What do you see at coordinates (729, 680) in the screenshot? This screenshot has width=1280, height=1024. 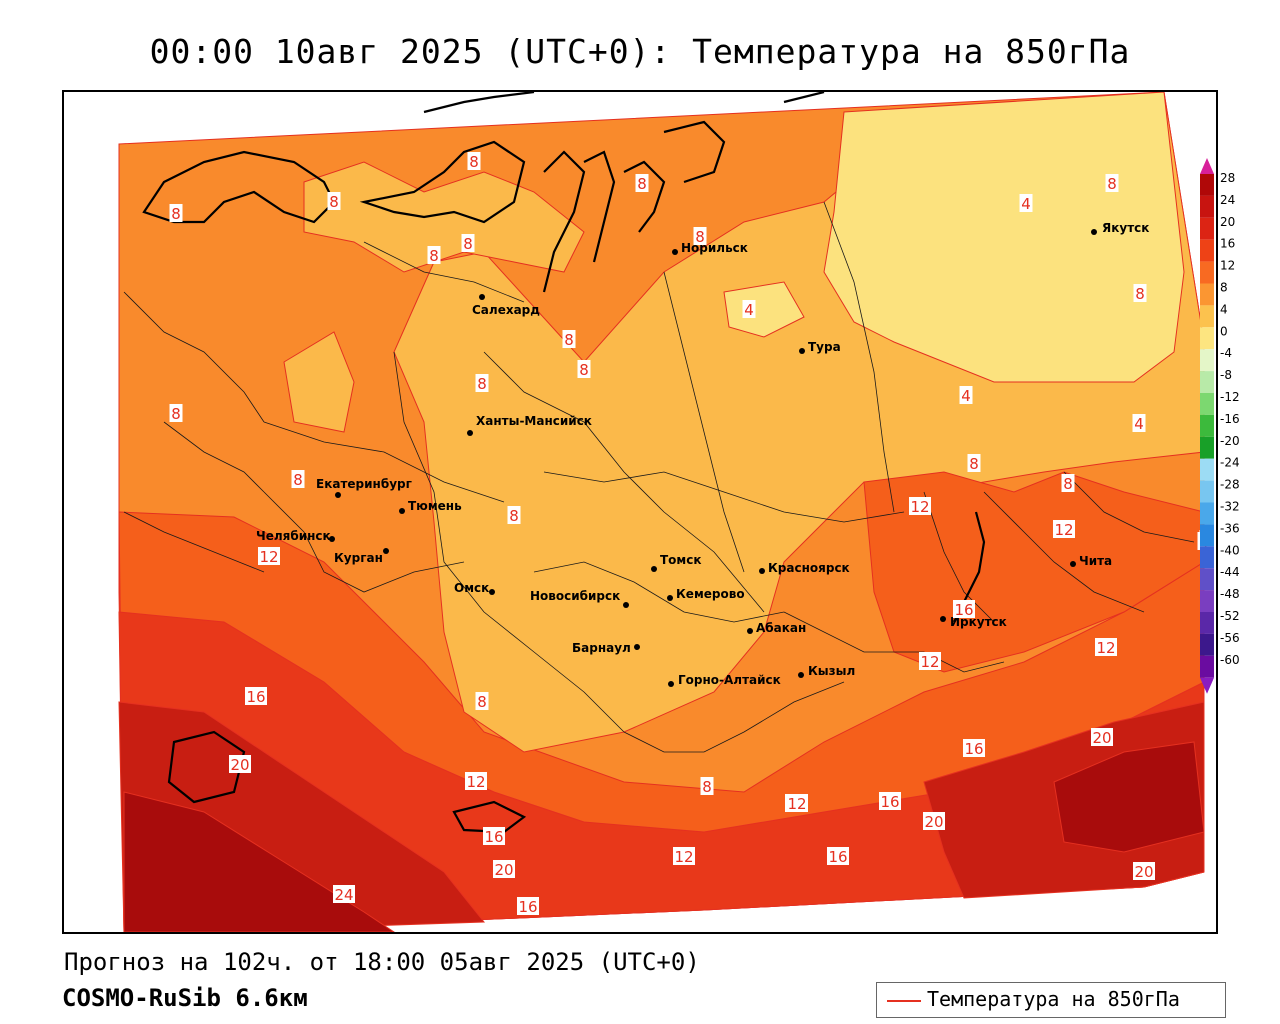 I see `city-label: Горно-Алтайск` at bounding box center [729, 680].